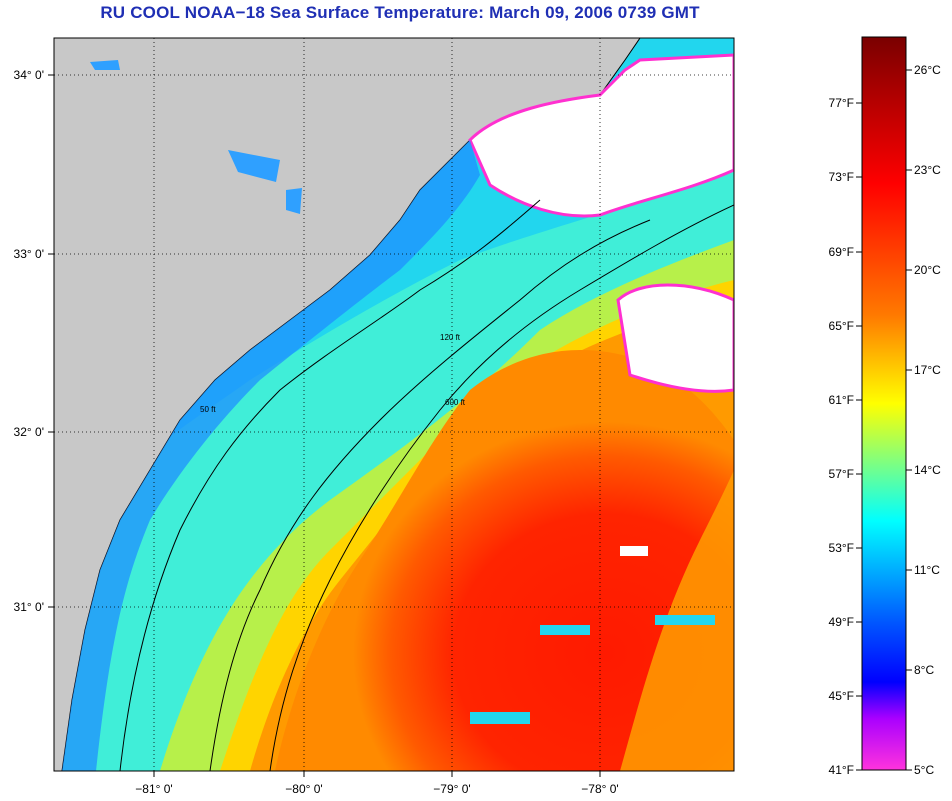  I want to click on colorbar, so click(884, 403).